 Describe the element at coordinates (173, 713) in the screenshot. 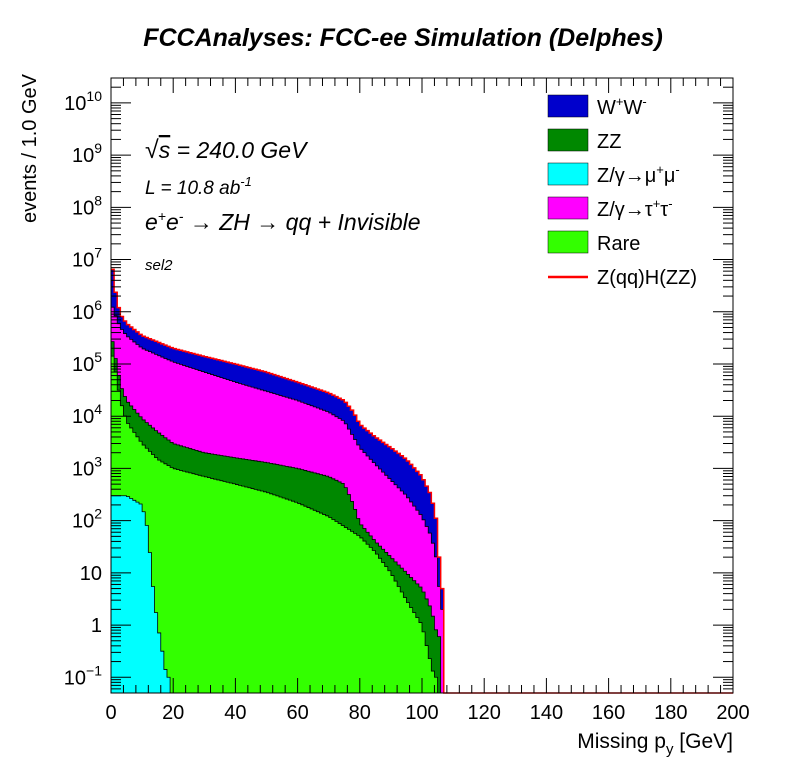

I see `x-tick-label: 20` at that location.